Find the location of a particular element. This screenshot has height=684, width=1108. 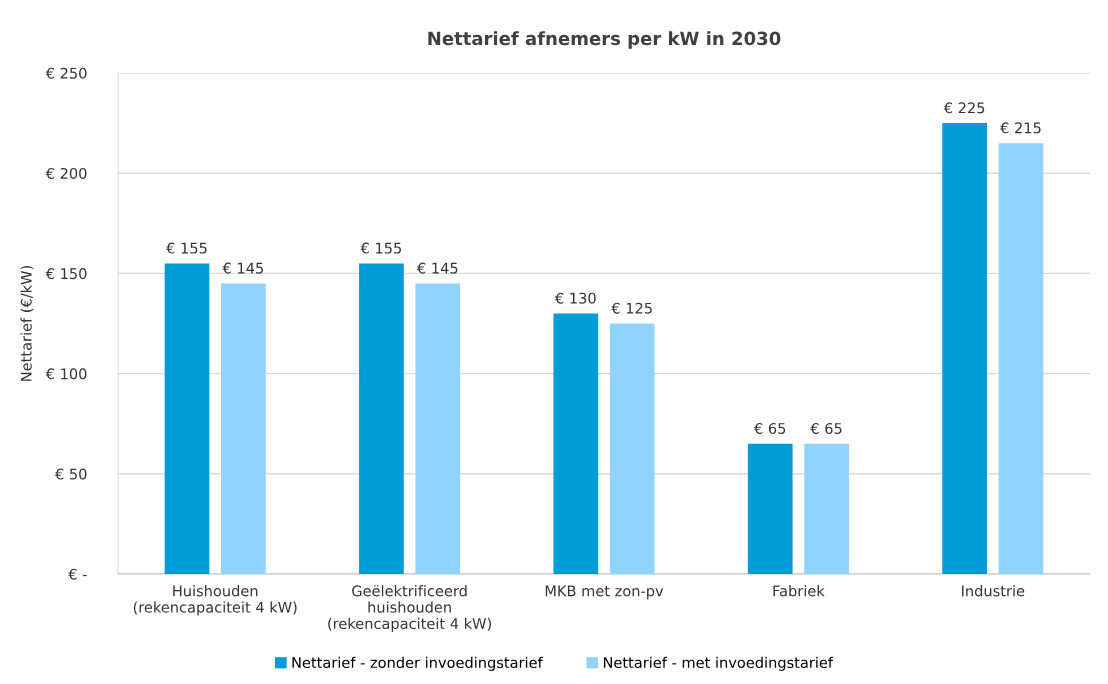

x-tick-label: Fabriek is located at coordinates (799, 591).